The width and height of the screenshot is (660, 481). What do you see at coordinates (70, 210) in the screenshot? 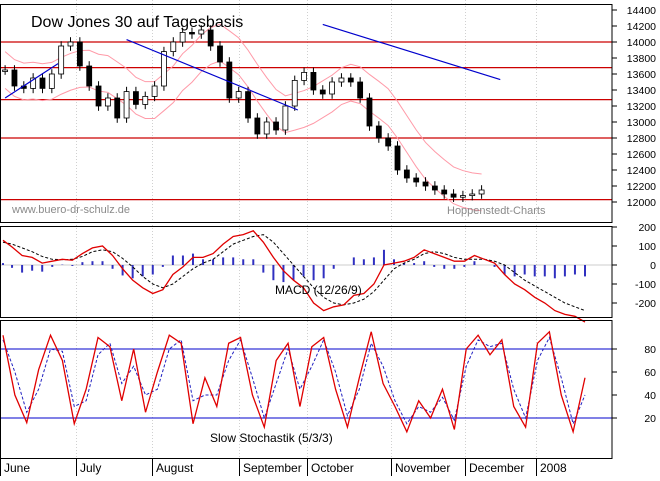
I see `watermark-left: www.buero-dr-schulz.de` at bounding box center [70, 210].